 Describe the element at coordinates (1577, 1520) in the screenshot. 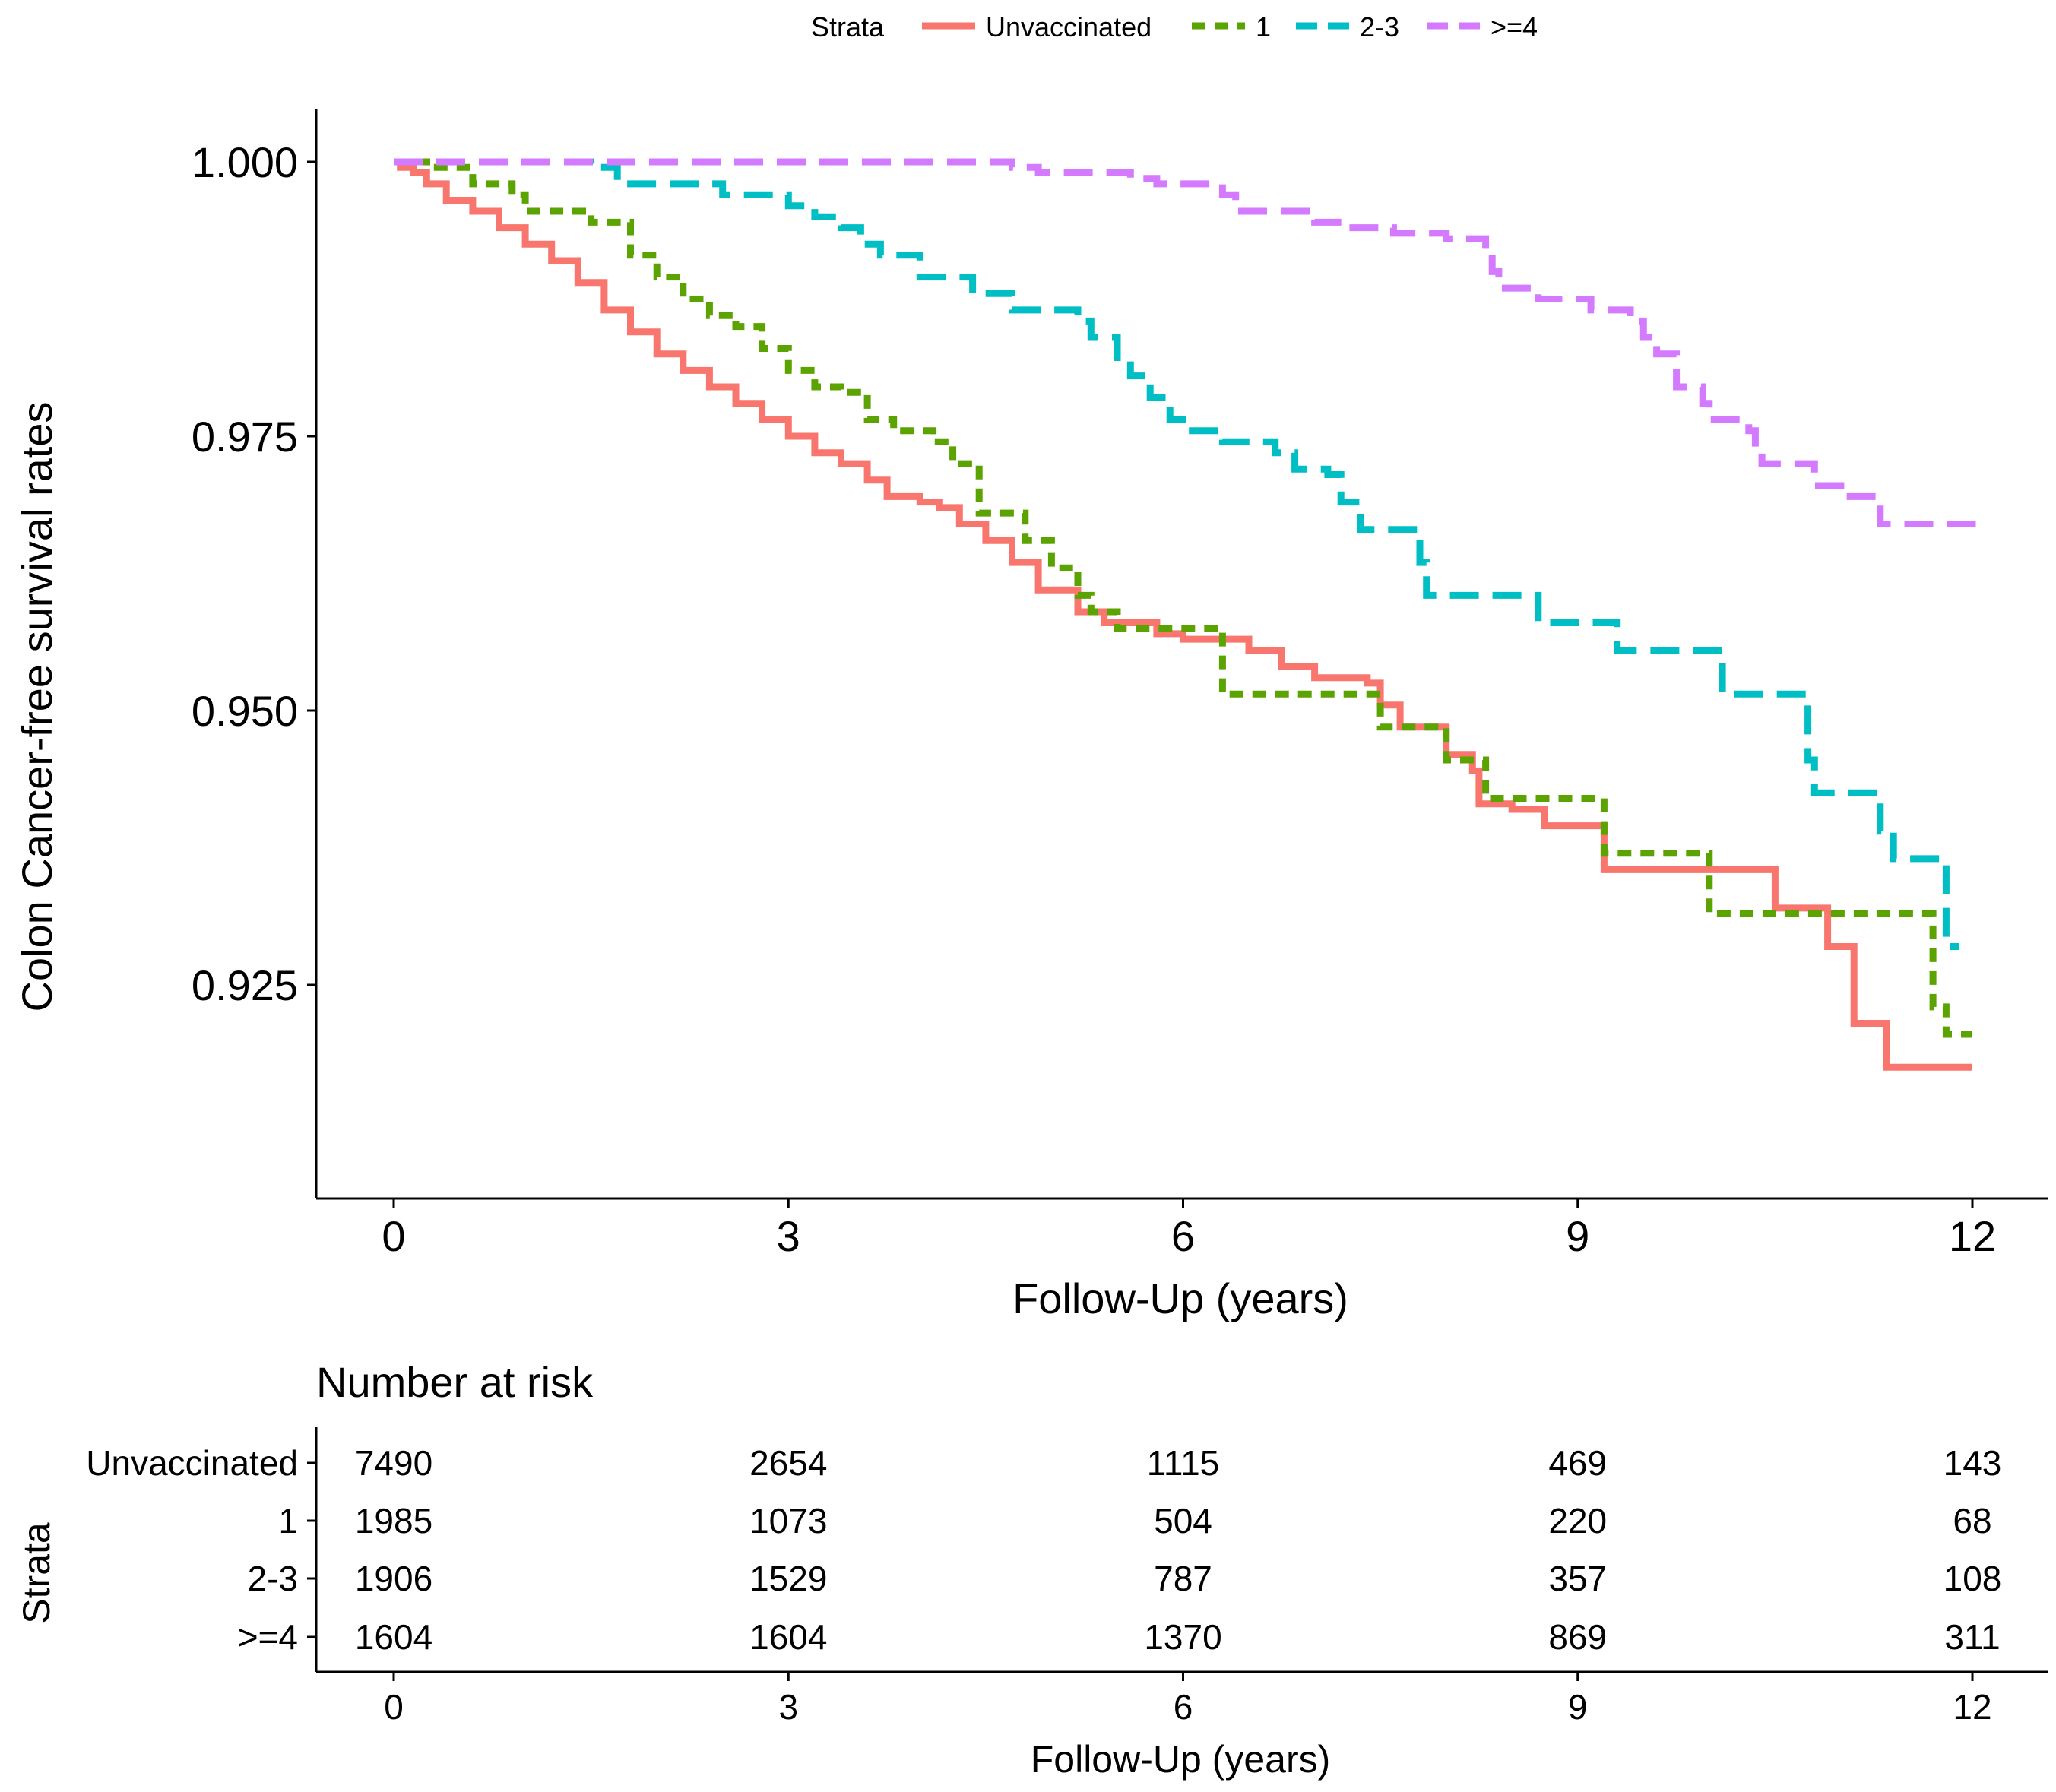

I see `risk-cell: 220` at that location.